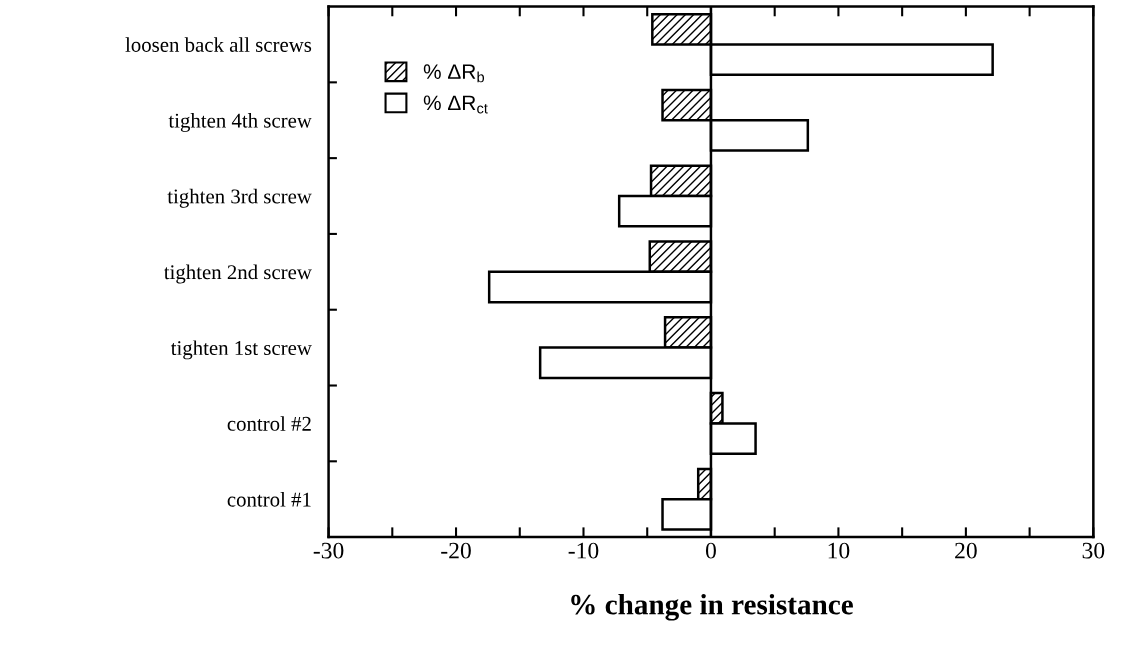 The image size is (1133, 655). Describe the element at coordinates (240, 122) in the screenshot. I see `y-tick-label: tighten 4th screw` at that location.